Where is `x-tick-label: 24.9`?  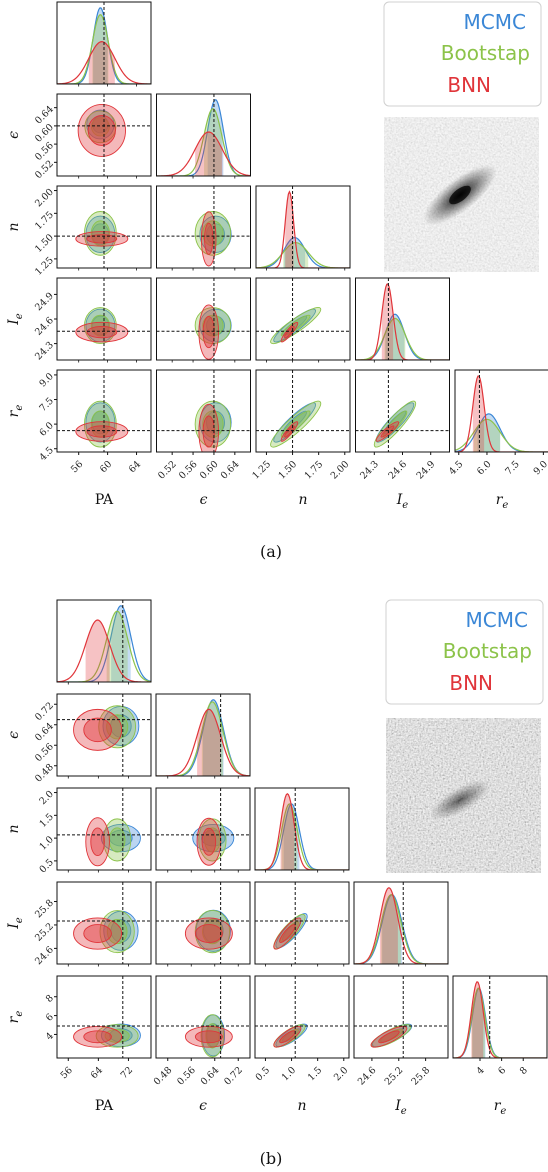
x-tick-label: 24.9 is located at coordinates (426, 470).